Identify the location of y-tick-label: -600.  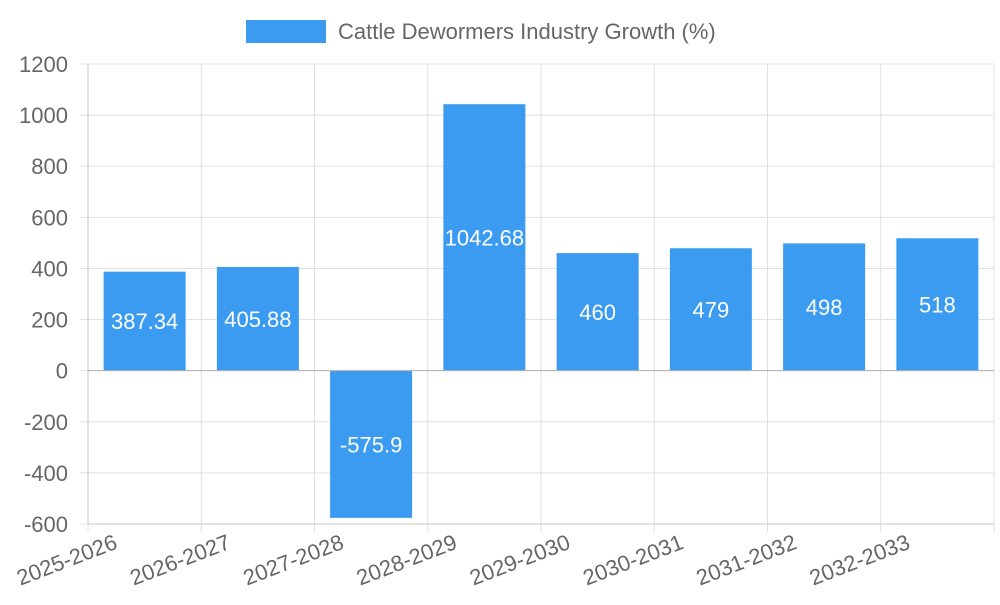
(46, 524).